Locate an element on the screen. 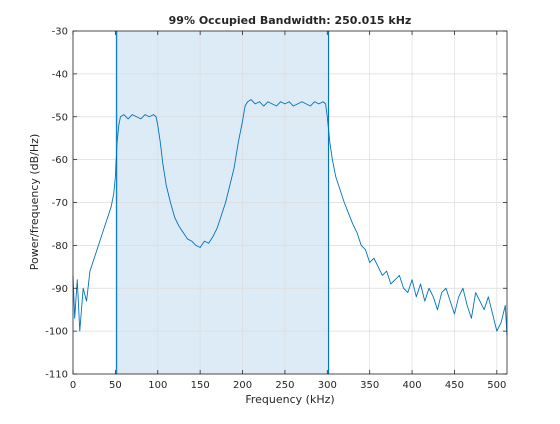 This screenshot has width=560, height=424. x-axis-label: Frequency (kHz) is located at coordinates (289, 399).